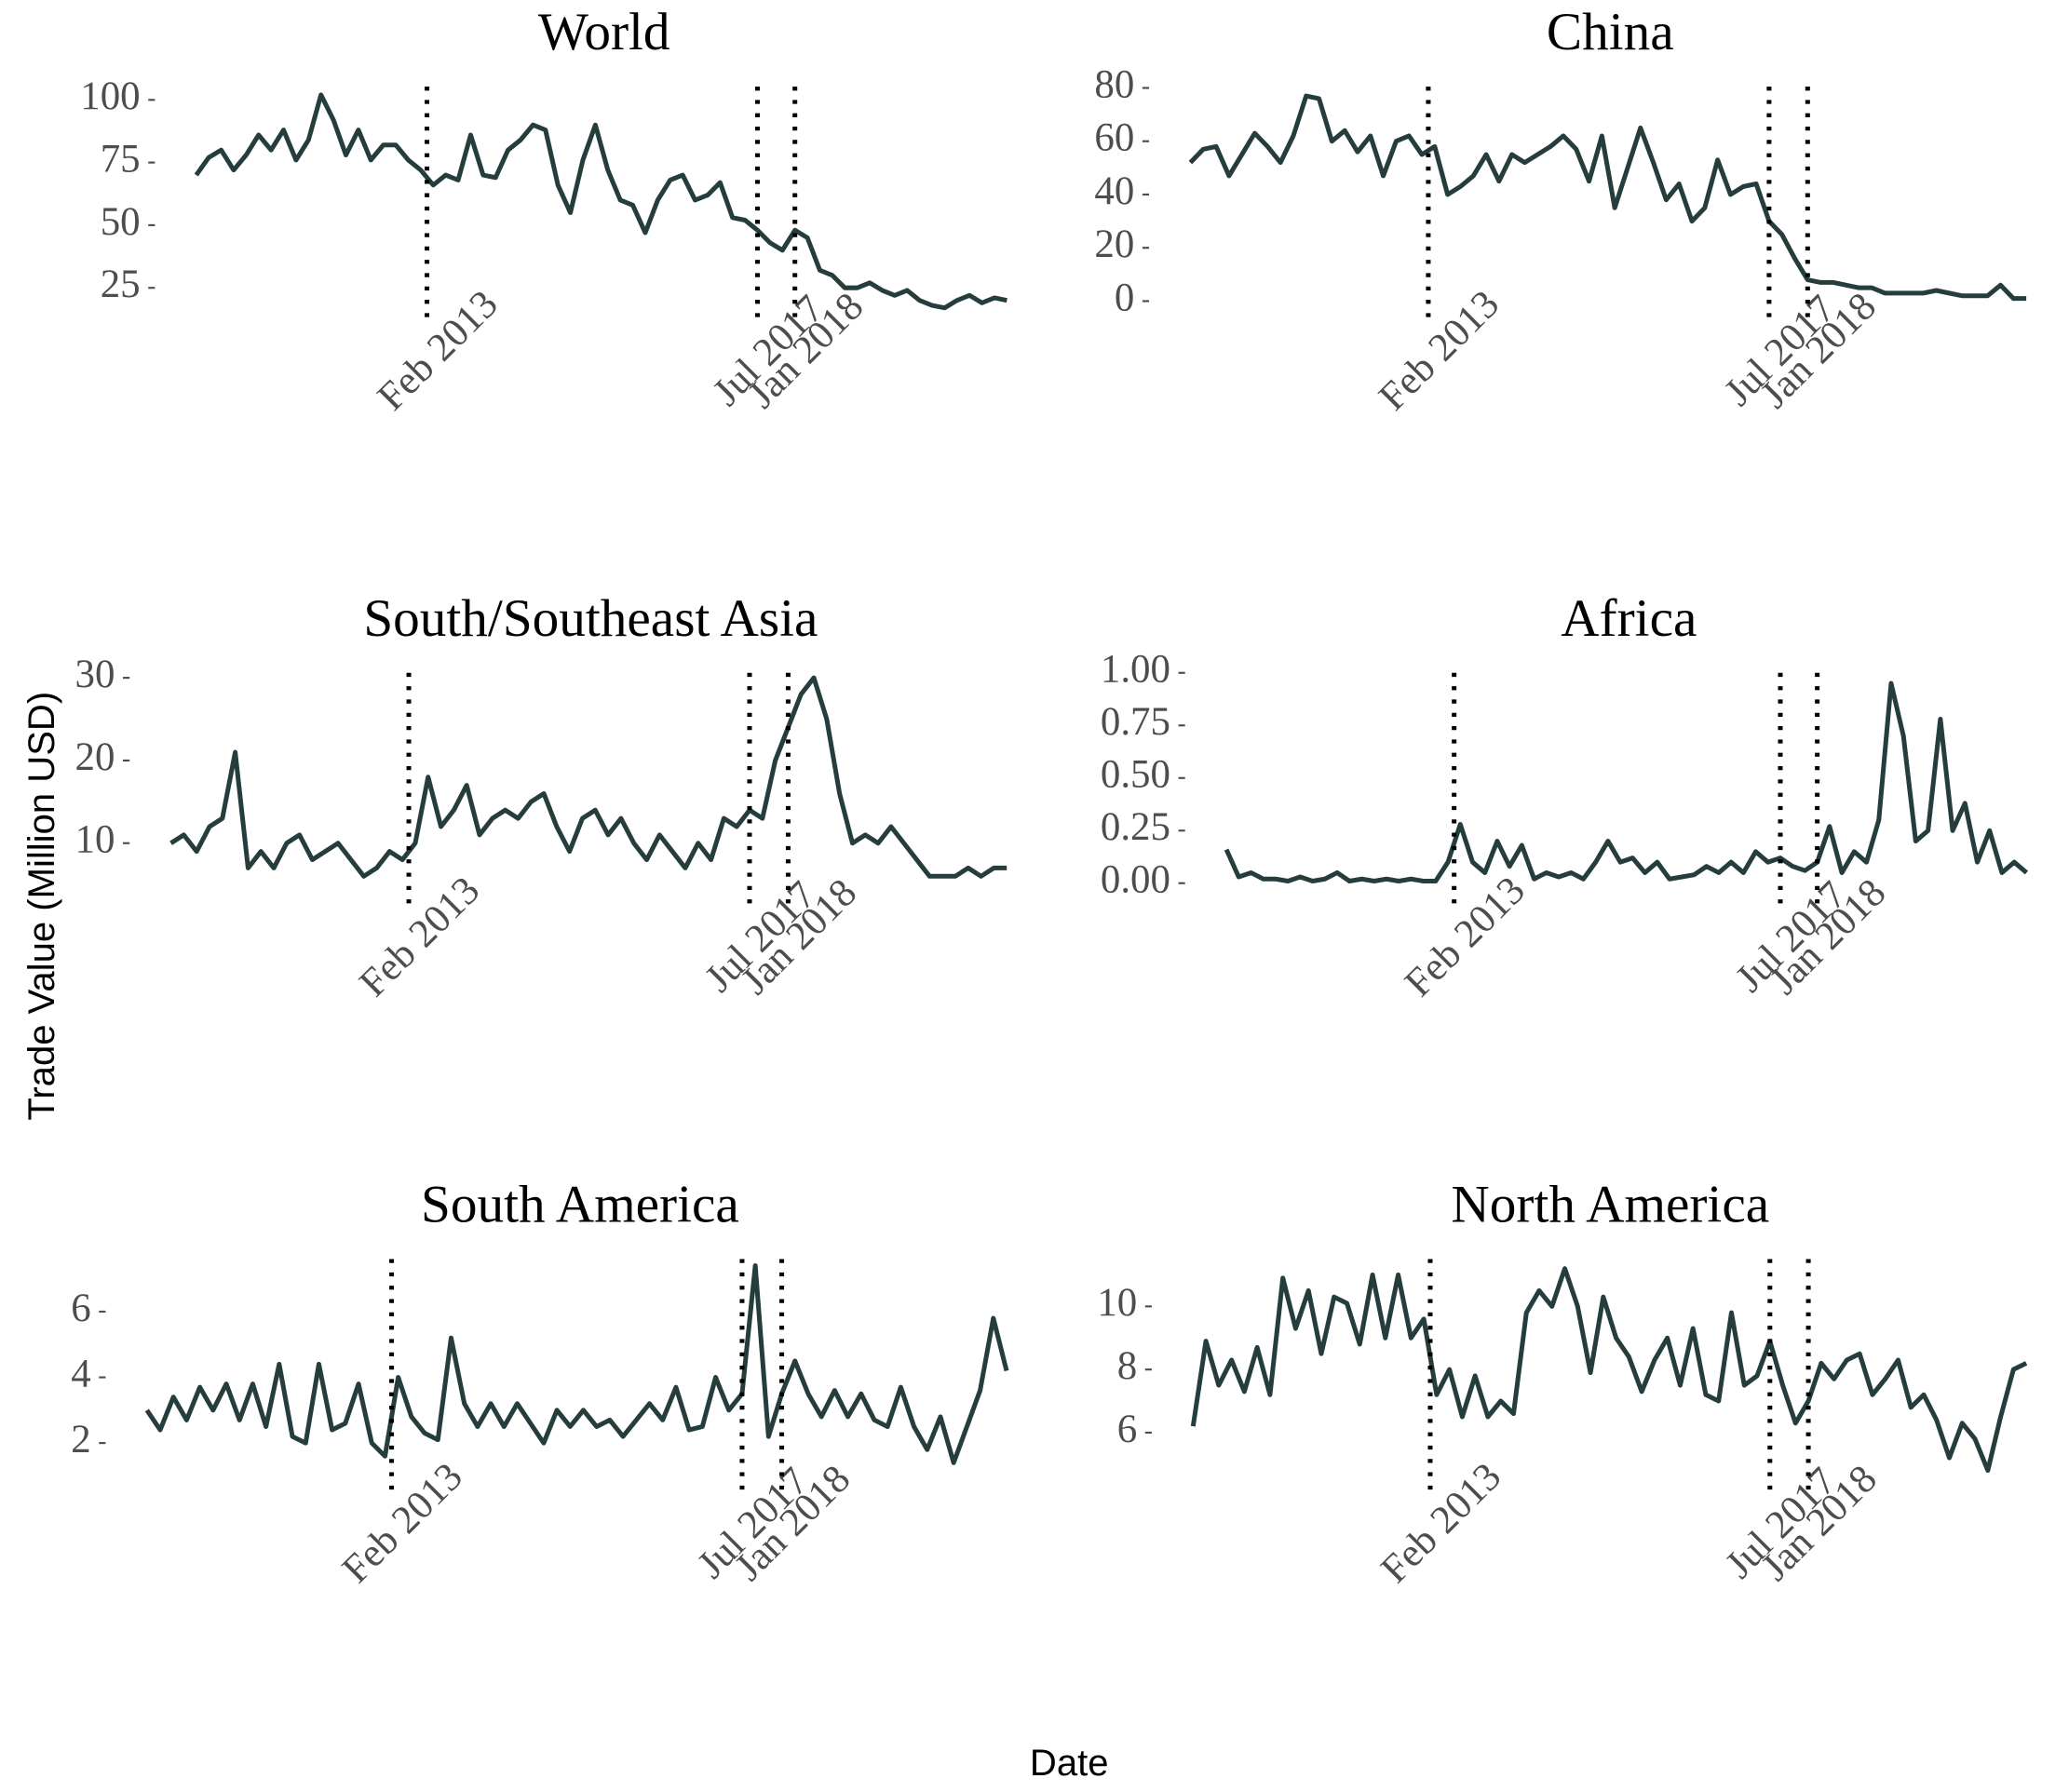 The image size is (2069, 1792). What do you see at coordinates (1135, 827) in the screenshot?
I see `y-tick-label: 0.25` at bounding box center [1135, 827].